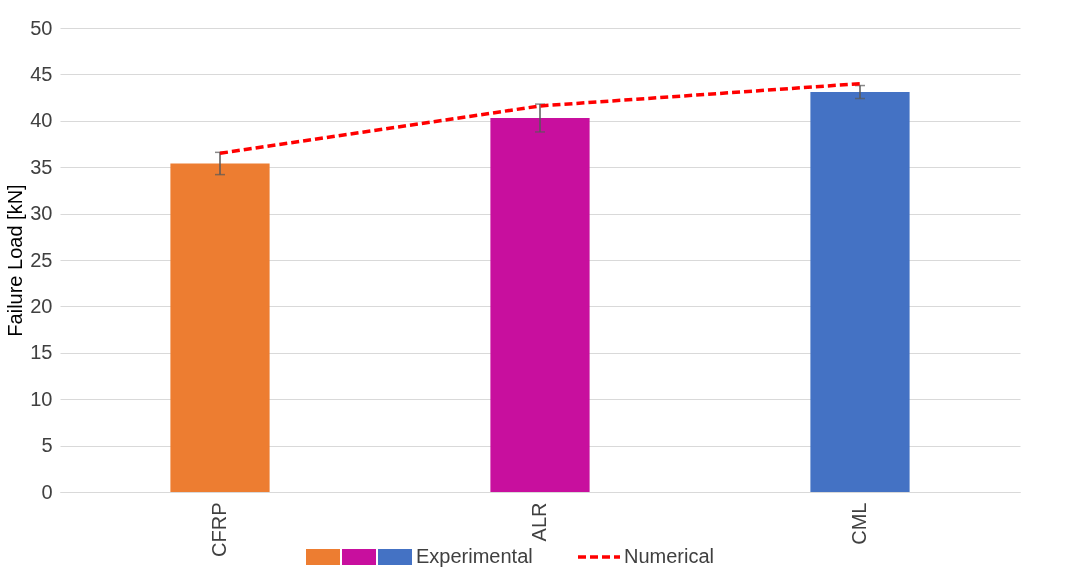  I want to click on y-tick-label: 25, so click(41, 259).